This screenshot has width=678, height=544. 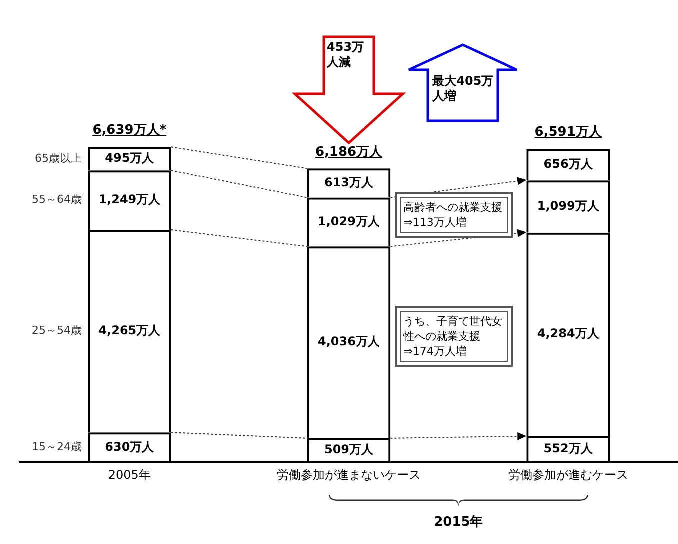 I want to click on series-label: 65歳以上, so click(x=58, y=158).